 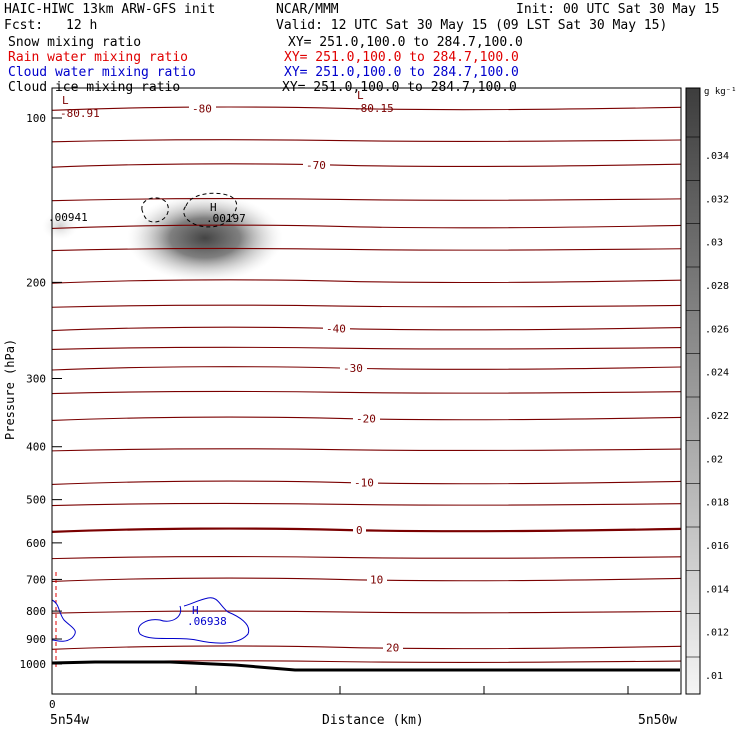 I want to click on isotherm-line--75, so click(x=366, y=141).